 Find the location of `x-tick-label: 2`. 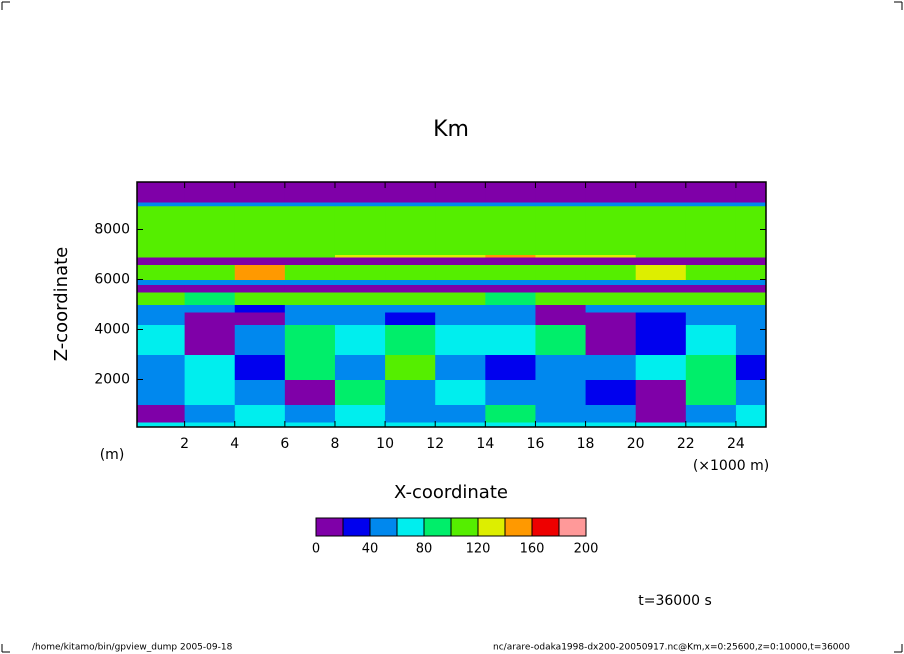

x-tick-label: 2 is located at coordinates (184, 444).